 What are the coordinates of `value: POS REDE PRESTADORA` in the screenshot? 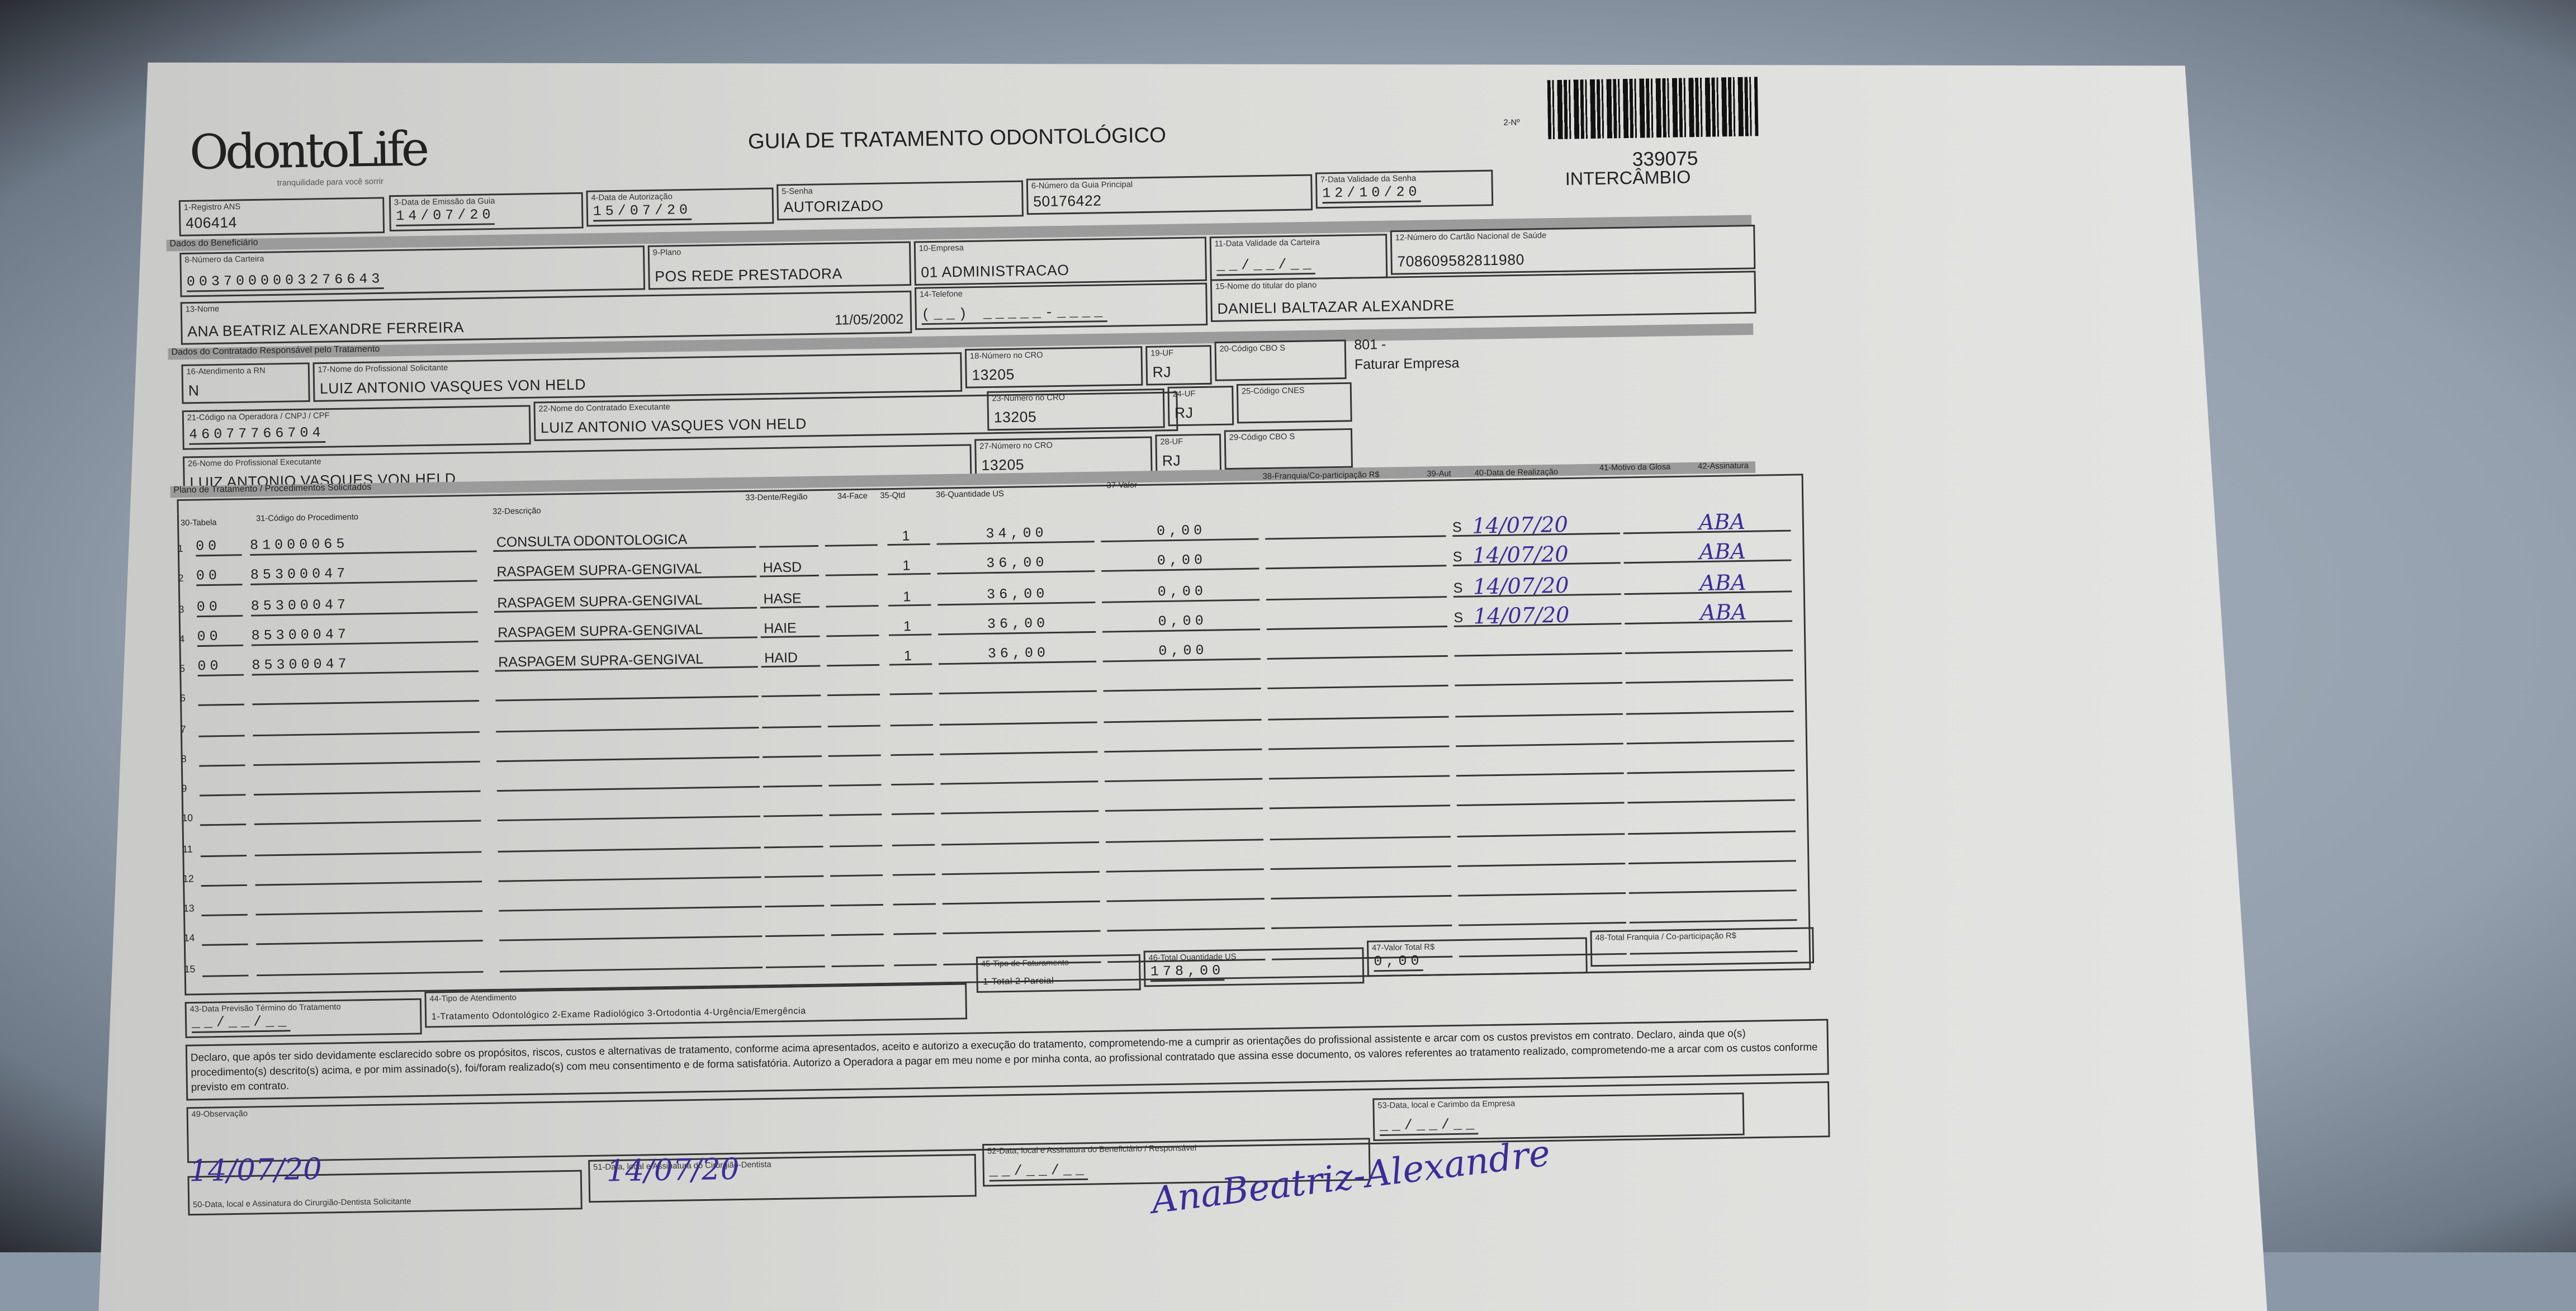 It's located at (748, 275).